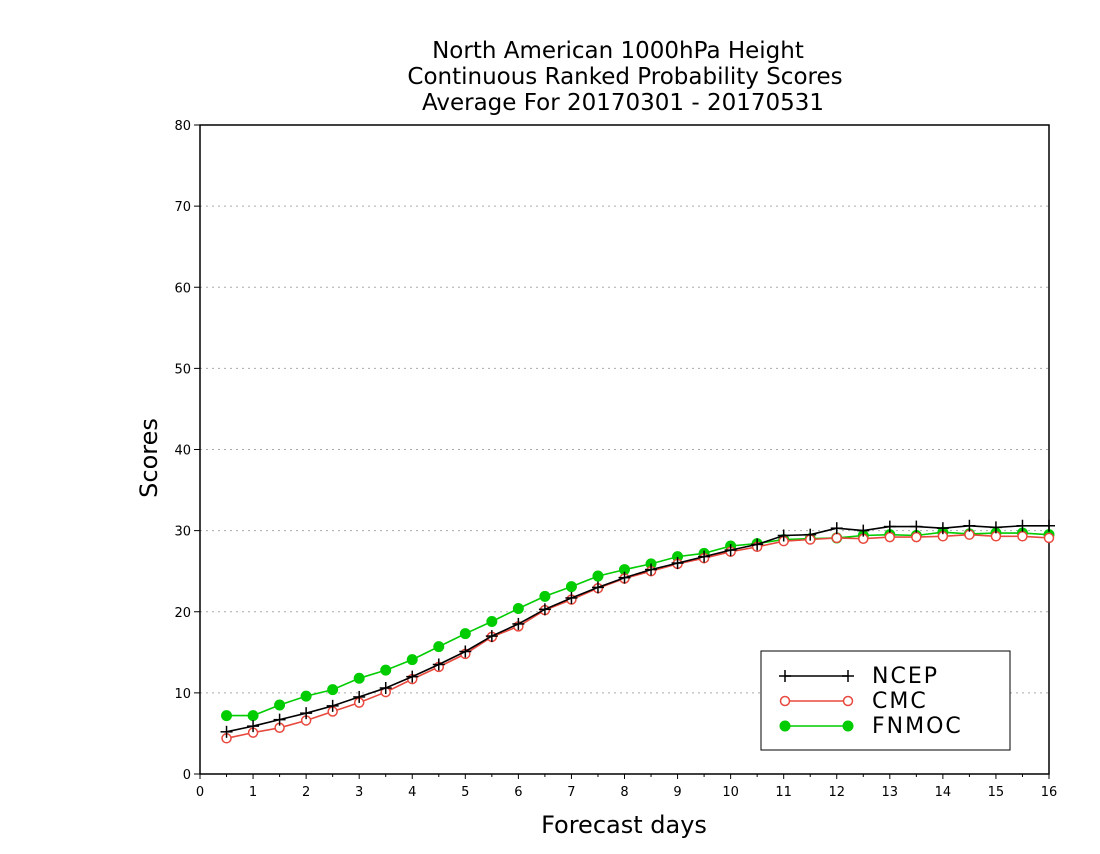  I want to click on x-tick-label-14: 14, so click(943, 792).